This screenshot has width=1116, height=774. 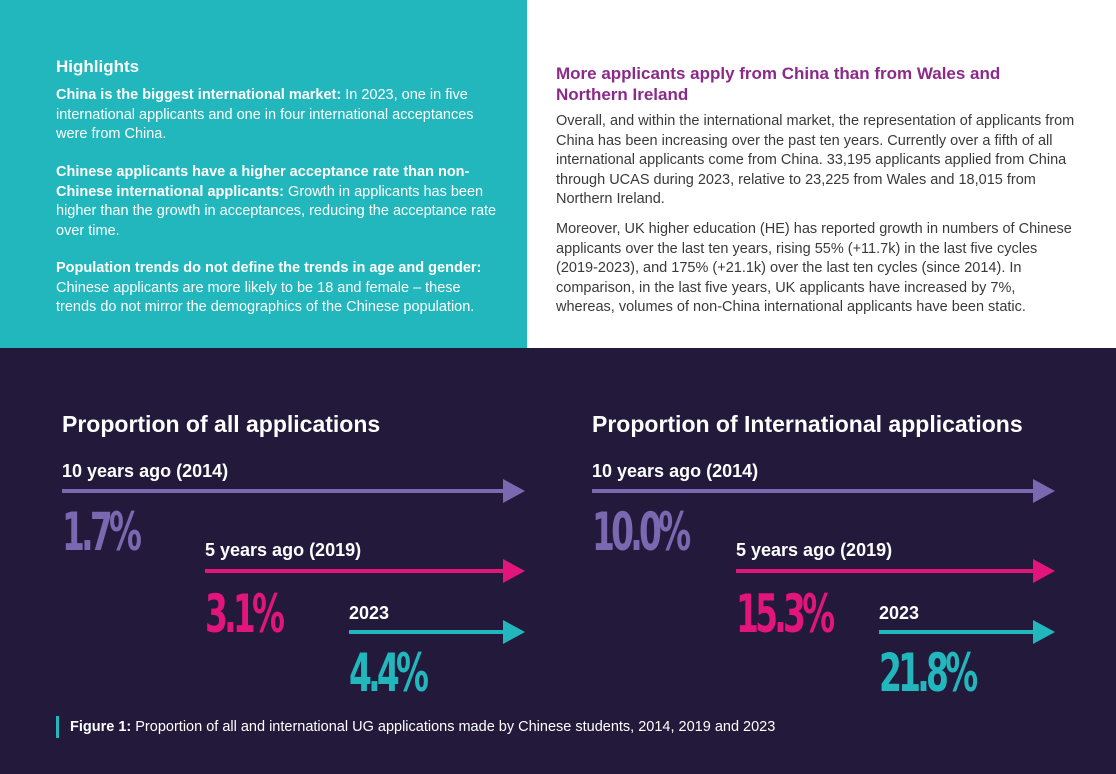 What do you see at coordinates (389, 673) in the screenshot?
I see `value-2023: 4.4%` at bounding box center [389, 673].